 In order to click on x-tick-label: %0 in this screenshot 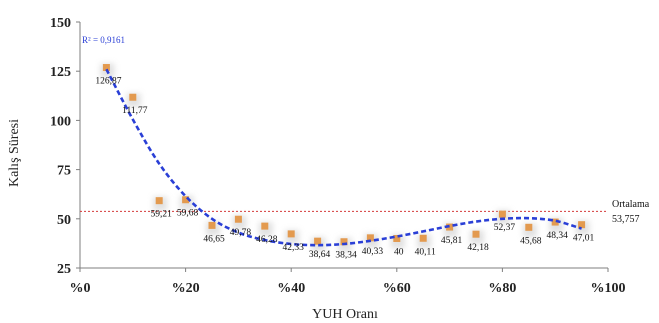, I will do `click(80, 288)`.